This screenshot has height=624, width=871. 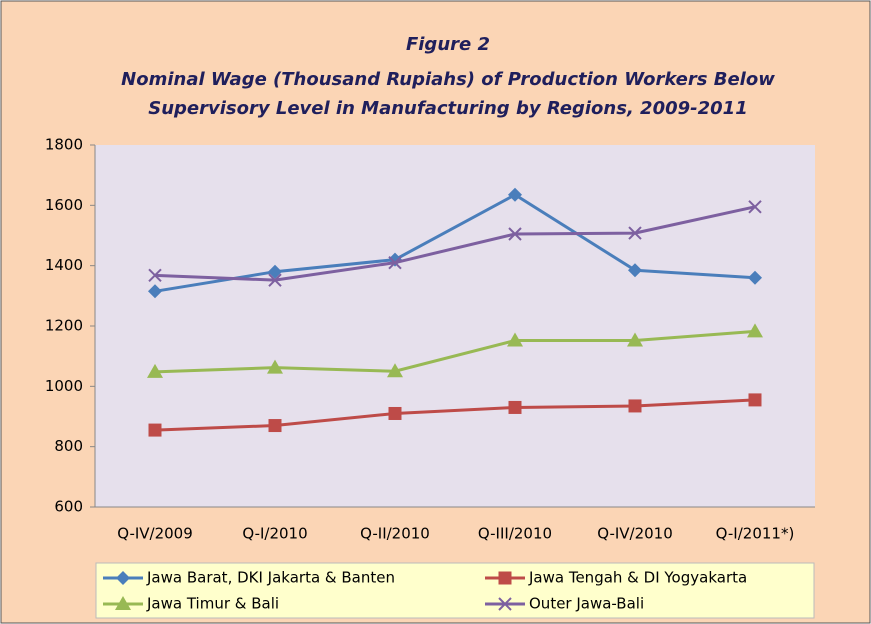 I want to click on y-tick-label: 600, so click(x=68, y=507).